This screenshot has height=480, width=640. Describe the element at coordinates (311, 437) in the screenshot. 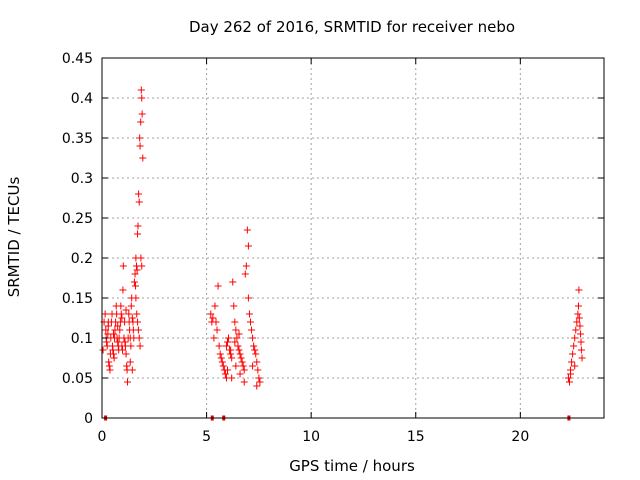

I see `x-tick-label: 10` at that location.